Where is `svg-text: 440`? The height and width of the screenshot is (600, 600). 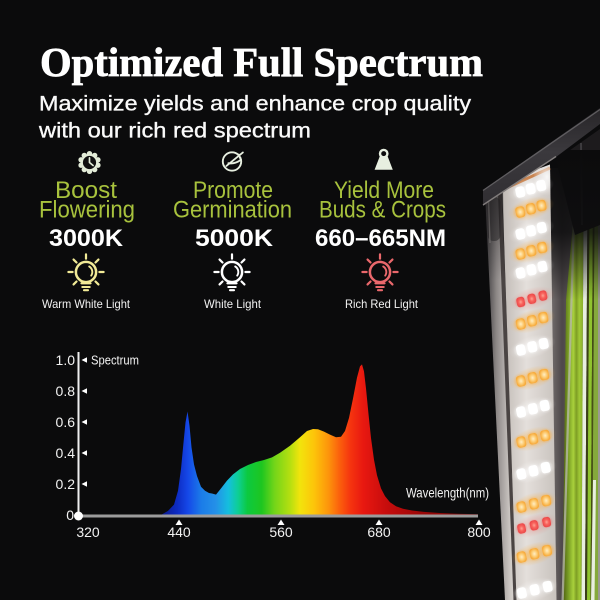 svg-text: 440 is located at coordinates (179, 532).